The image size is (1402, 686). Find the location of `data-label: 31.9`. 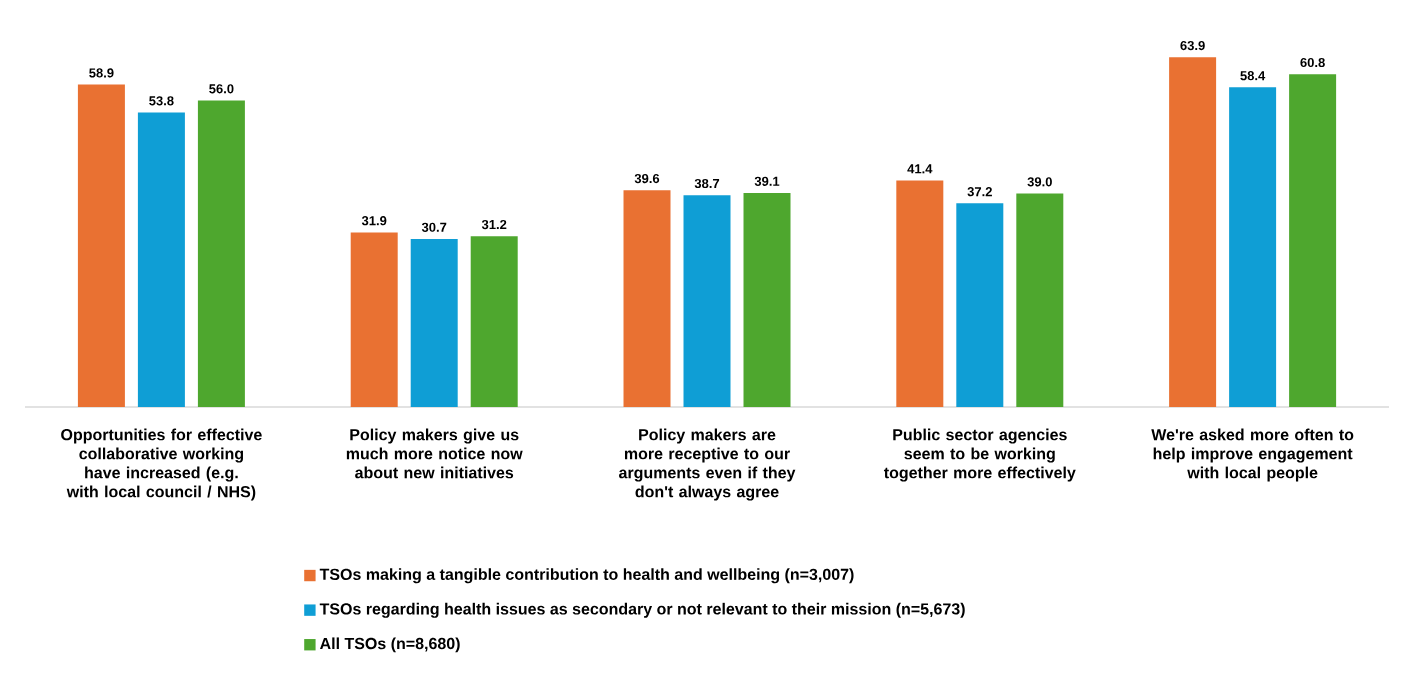

data-label: 31.9 is located at coordinates (374, 221).